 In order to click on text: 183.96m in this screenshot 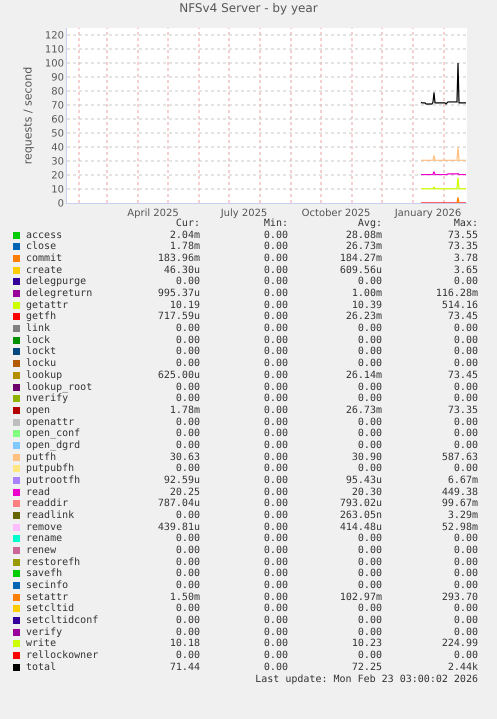, I will do `click(179, 259)`.